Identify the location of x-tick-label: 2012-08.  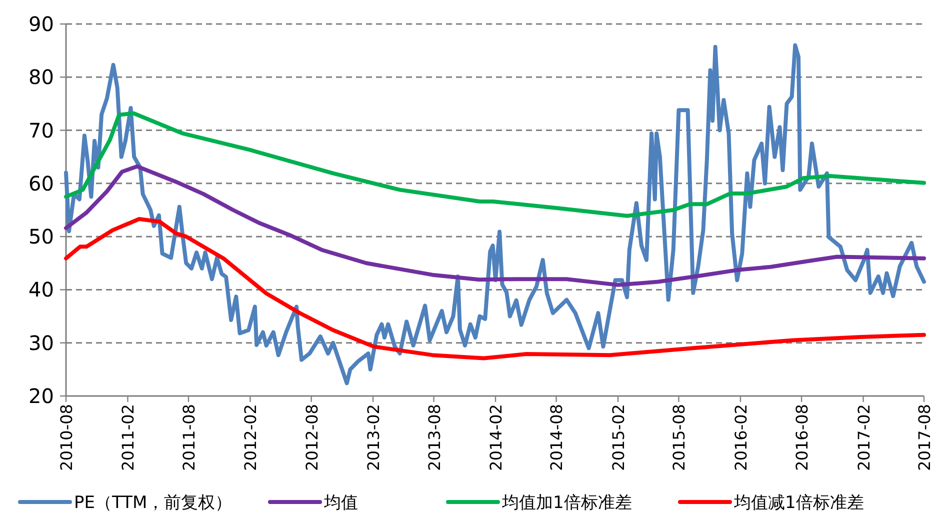
(312, 437).